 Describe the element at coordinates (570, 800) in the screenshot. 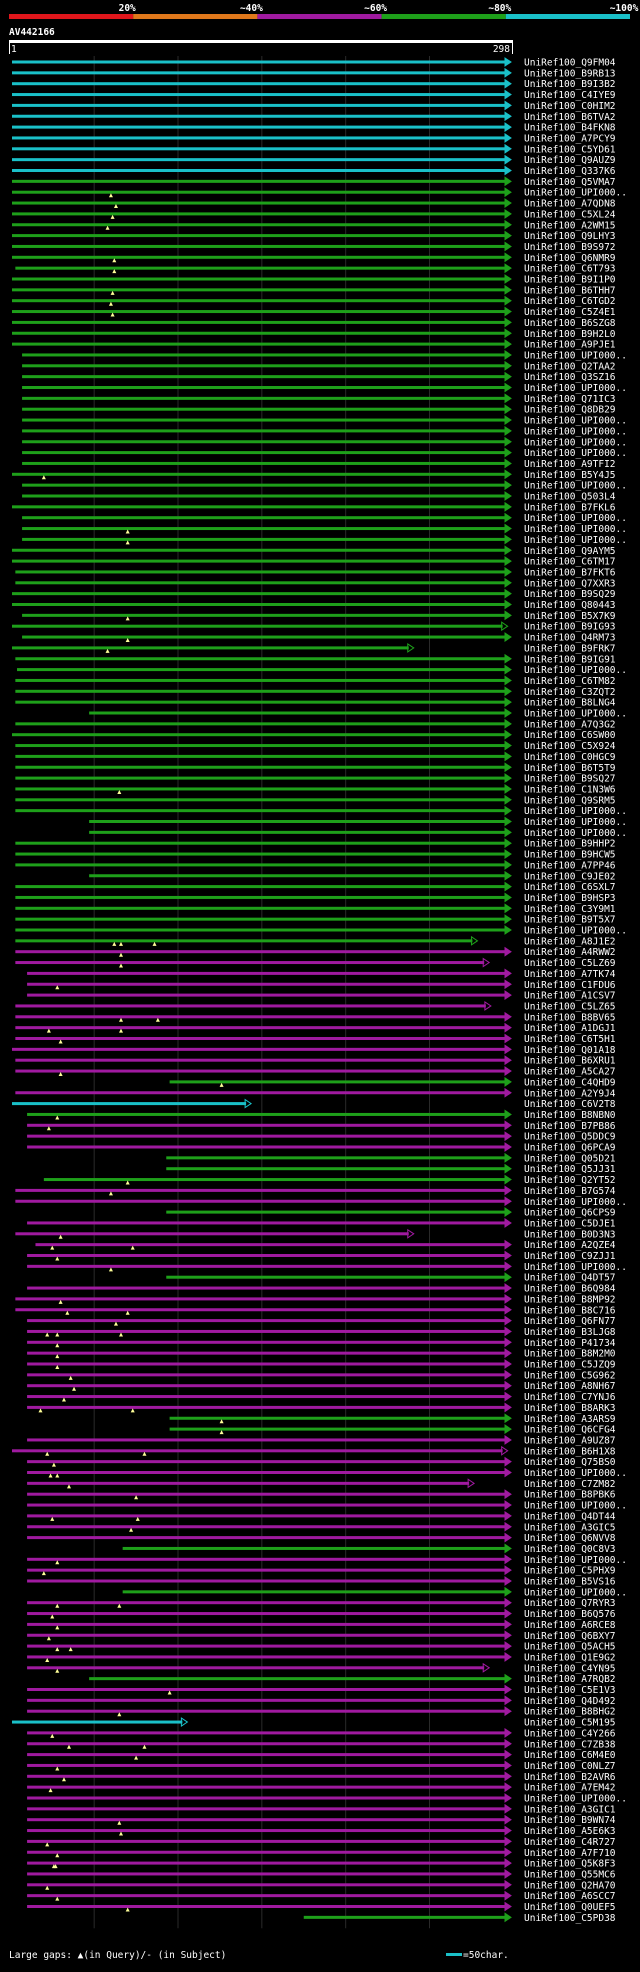

I see `hit-label: UniRef100_Q9SRM5` at that location.